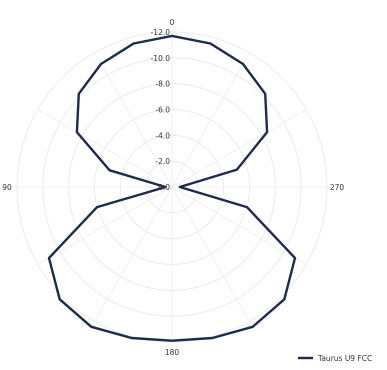  What do you see at coordinates (344, 358) in the screenshot?
I see `legend-label: Taurus U9 FCC` at bounding box center [344, 358].